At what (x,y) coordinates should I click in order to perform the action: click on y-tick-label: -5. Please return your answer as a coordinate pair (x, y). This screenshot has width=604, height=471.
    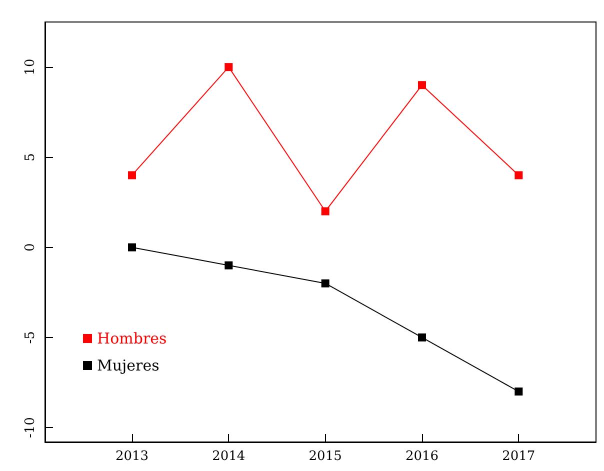
    Looking at the image, I should click on (30, 337).